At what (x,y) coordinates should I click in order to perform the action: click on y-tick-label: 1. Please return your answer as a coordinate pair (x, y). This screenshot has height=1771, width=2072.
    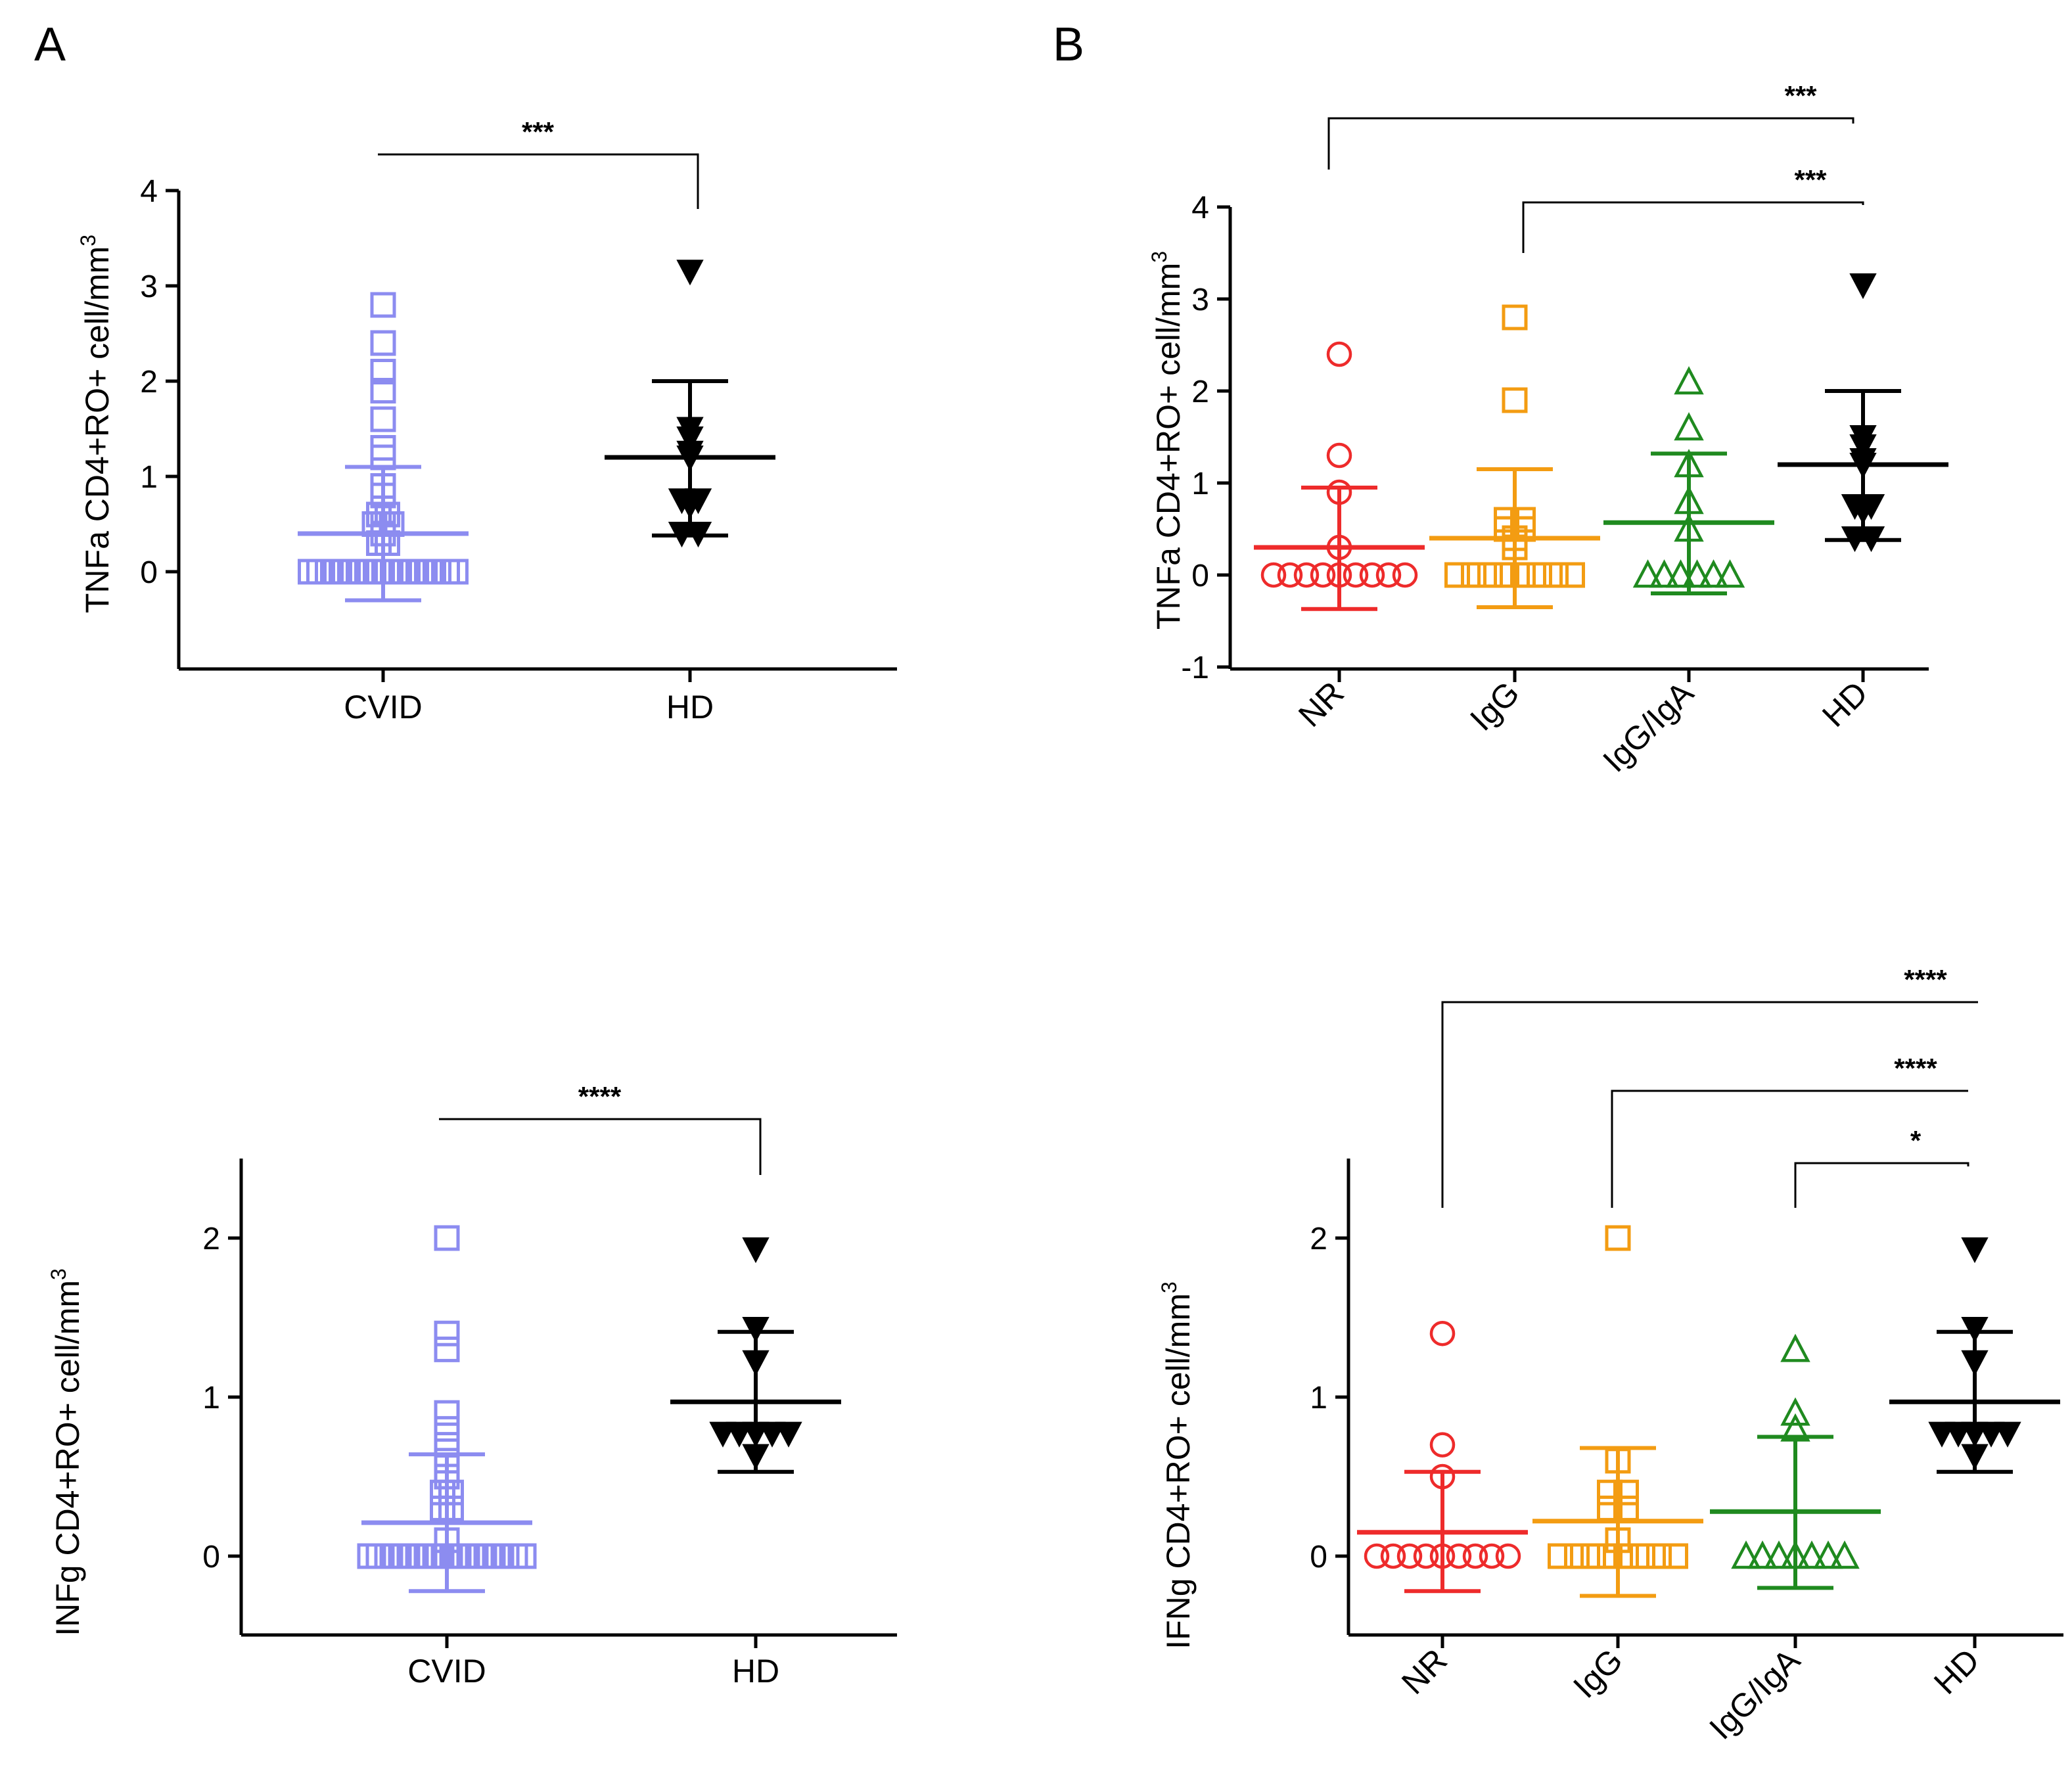
    Looking at the image, I should click on (149, 478).